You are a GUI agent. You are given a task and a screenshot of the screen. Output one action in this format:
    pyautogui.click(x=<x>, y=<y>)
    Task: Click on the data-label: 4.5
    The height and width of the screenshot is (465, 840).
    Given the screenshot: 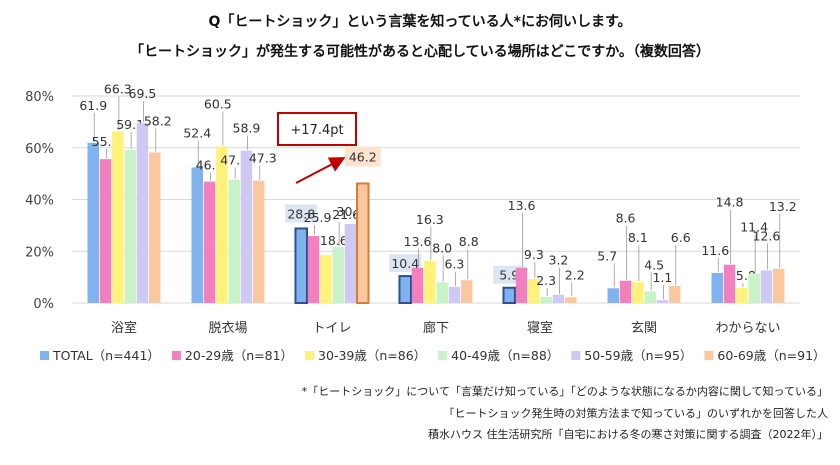 What is the action you would take?
    pyautogui.click(x=654, y=264)
    